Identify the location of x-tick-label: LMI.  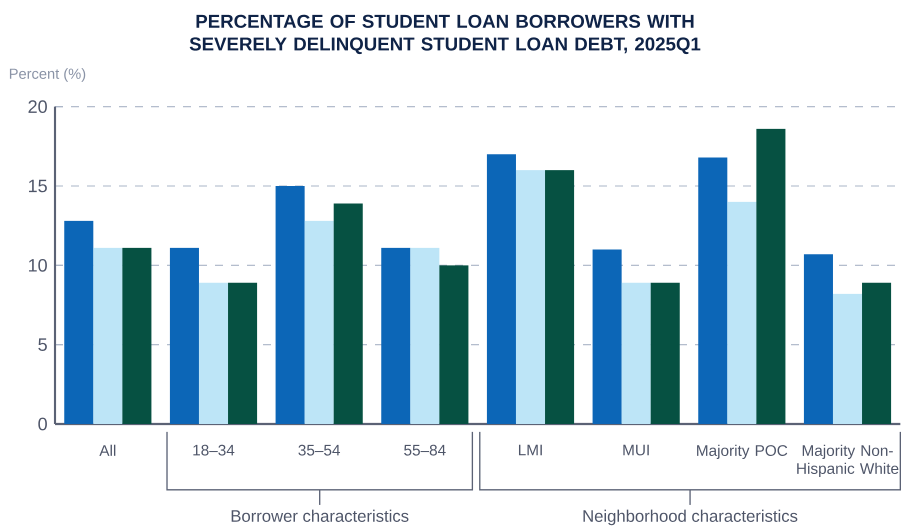
(530, 450).